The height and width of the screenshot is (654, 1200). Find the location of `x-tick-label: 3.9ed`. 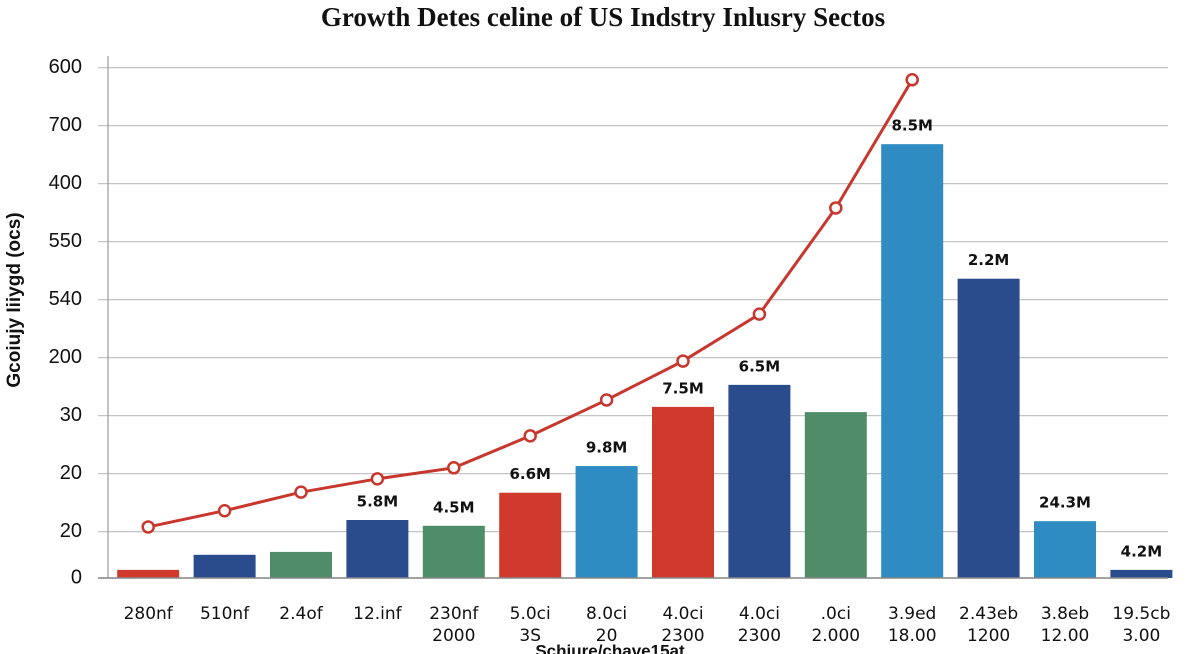

x-tick-label: 3.9ed is located at coordinates (912, 614).